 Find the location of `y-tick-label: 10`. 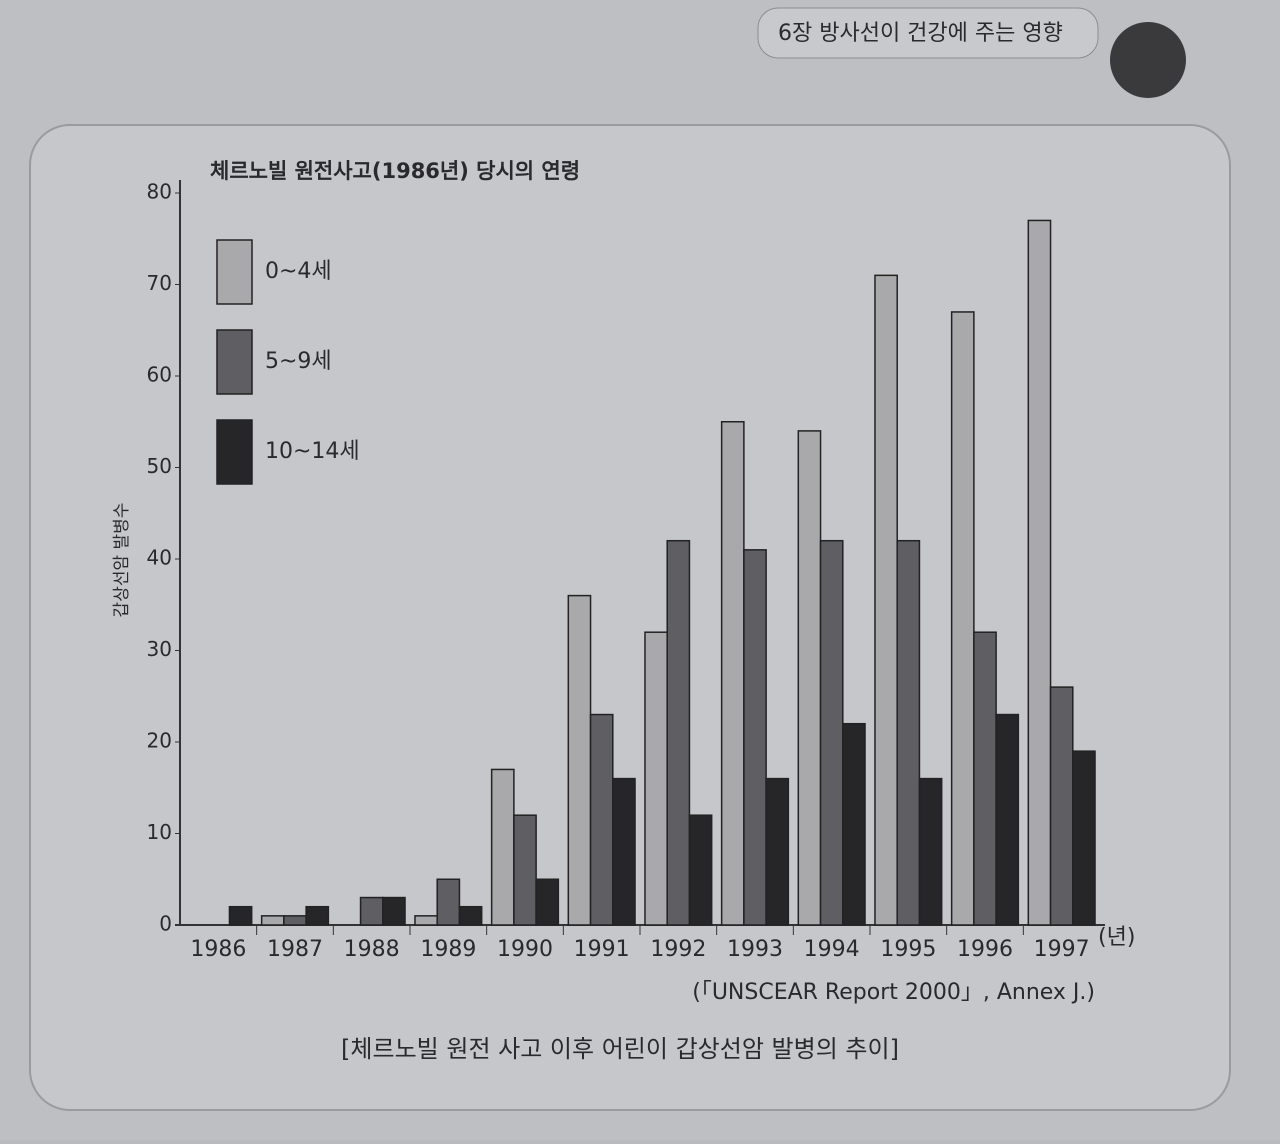

y-tick-label: 10 is located at coordinates (159, 832).